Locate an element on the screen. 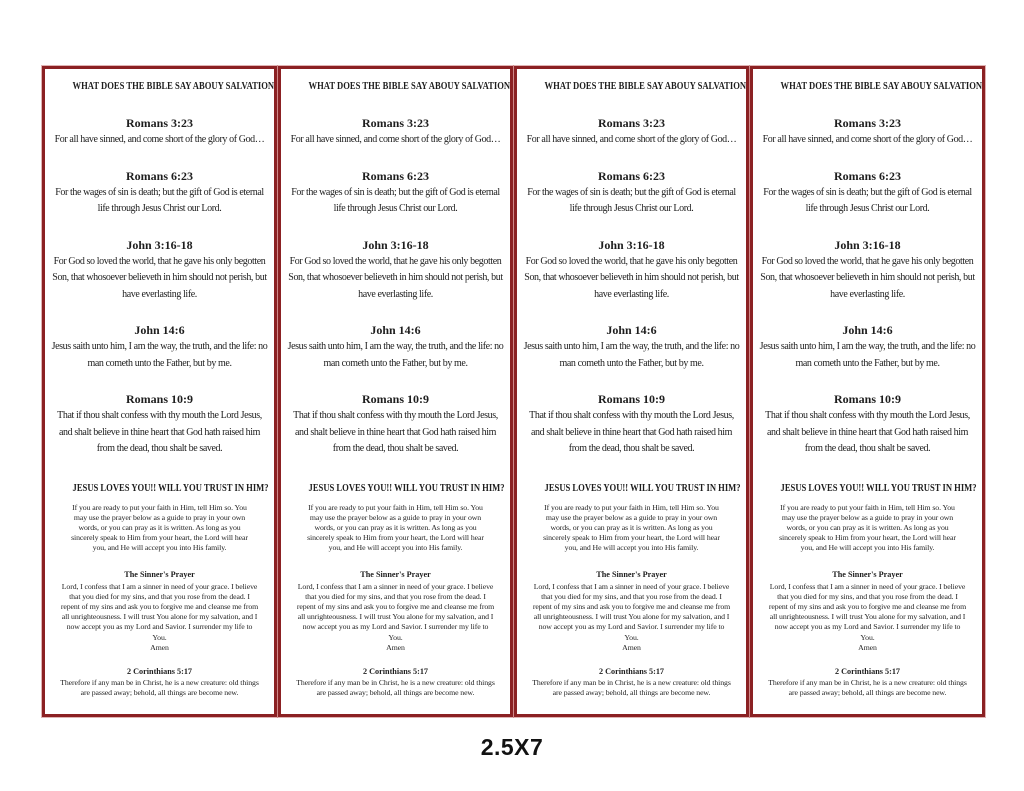  sheet-size-label: 2.5X7 is located at coordinates (512, 747).